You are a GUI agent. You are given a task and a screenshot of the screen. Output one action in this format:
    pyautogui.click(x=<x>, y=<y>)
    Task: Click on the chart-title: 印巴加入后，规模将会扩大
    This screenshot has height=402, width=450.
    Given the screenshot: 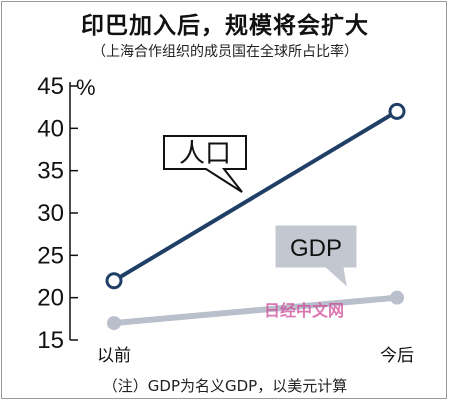 What is the action you would take?
    pyautogui.click(x=225, y=26)
    